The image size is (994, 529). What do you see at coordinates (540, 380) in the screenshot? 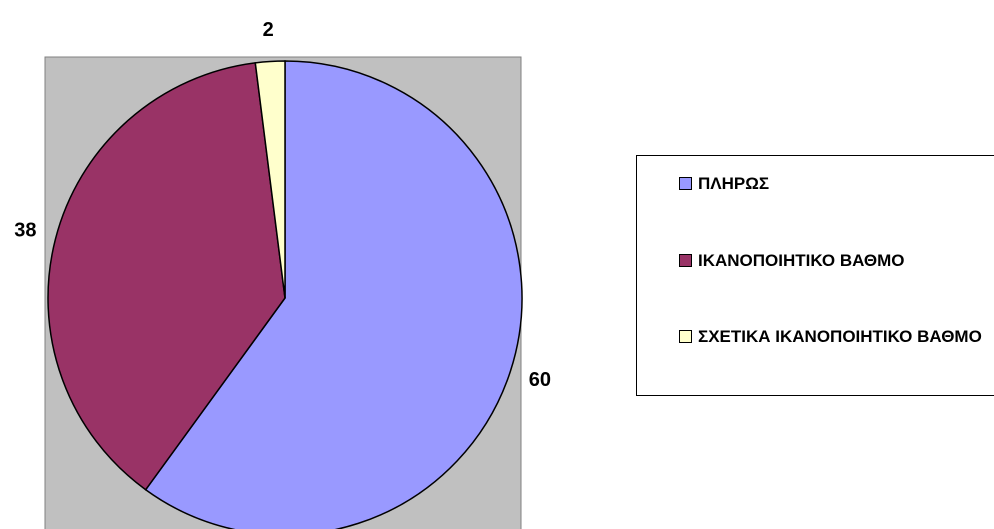
I see `data-label: 60` at bounding box center [540, 380].